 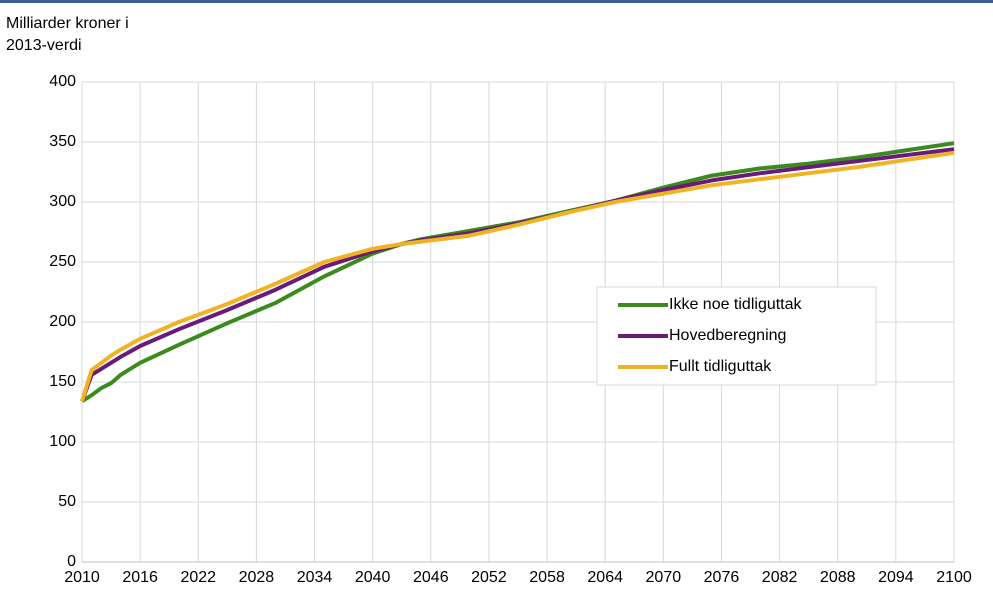 What do you see at coordinates (838, 577) in the screenshot?
I see `x-tick-label: 2088` at bounding box center [838, 577].